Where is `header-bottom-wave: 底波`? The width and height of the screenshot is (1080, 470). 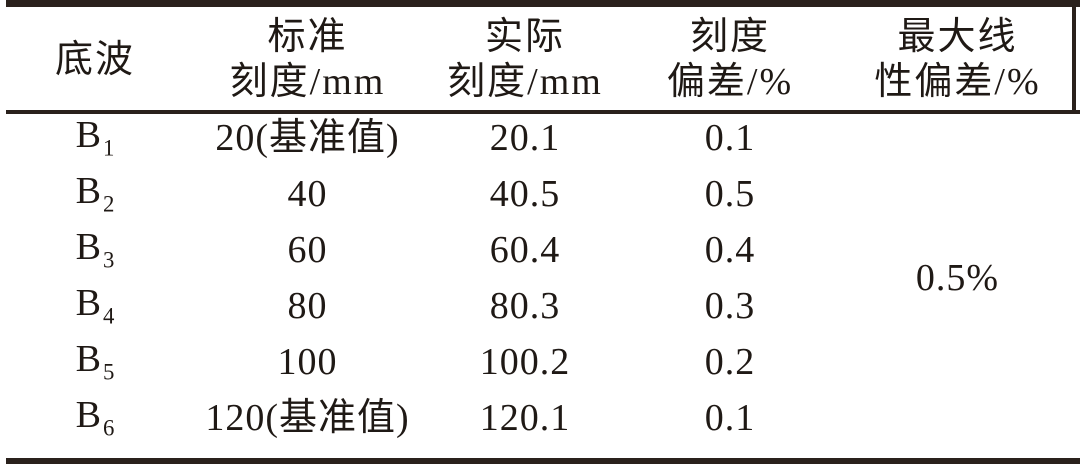
header-bottom-wave: 底波 is located at coordinates (95, 58).